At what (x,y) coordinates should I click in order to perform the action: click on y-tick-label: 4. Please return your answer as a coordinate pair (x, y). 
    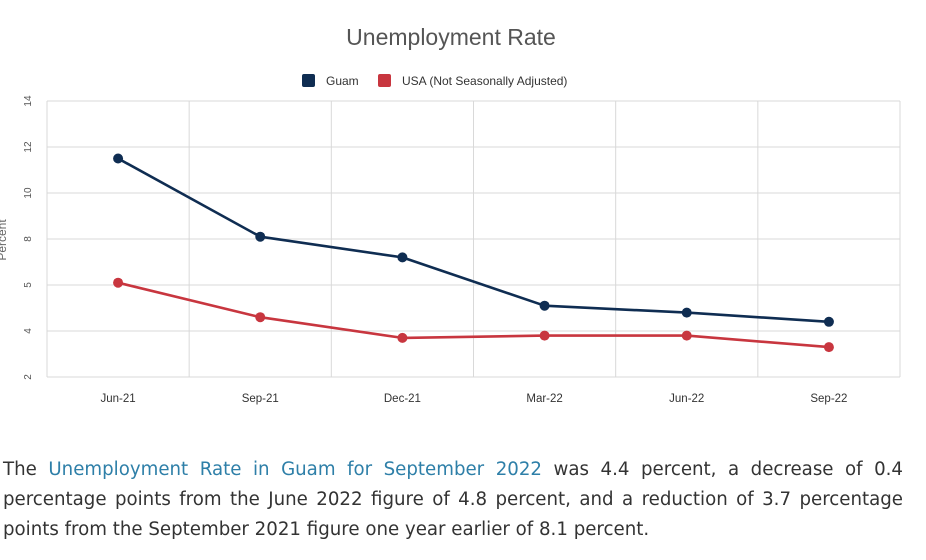
    Looking at the image, I should click on (28, 331).